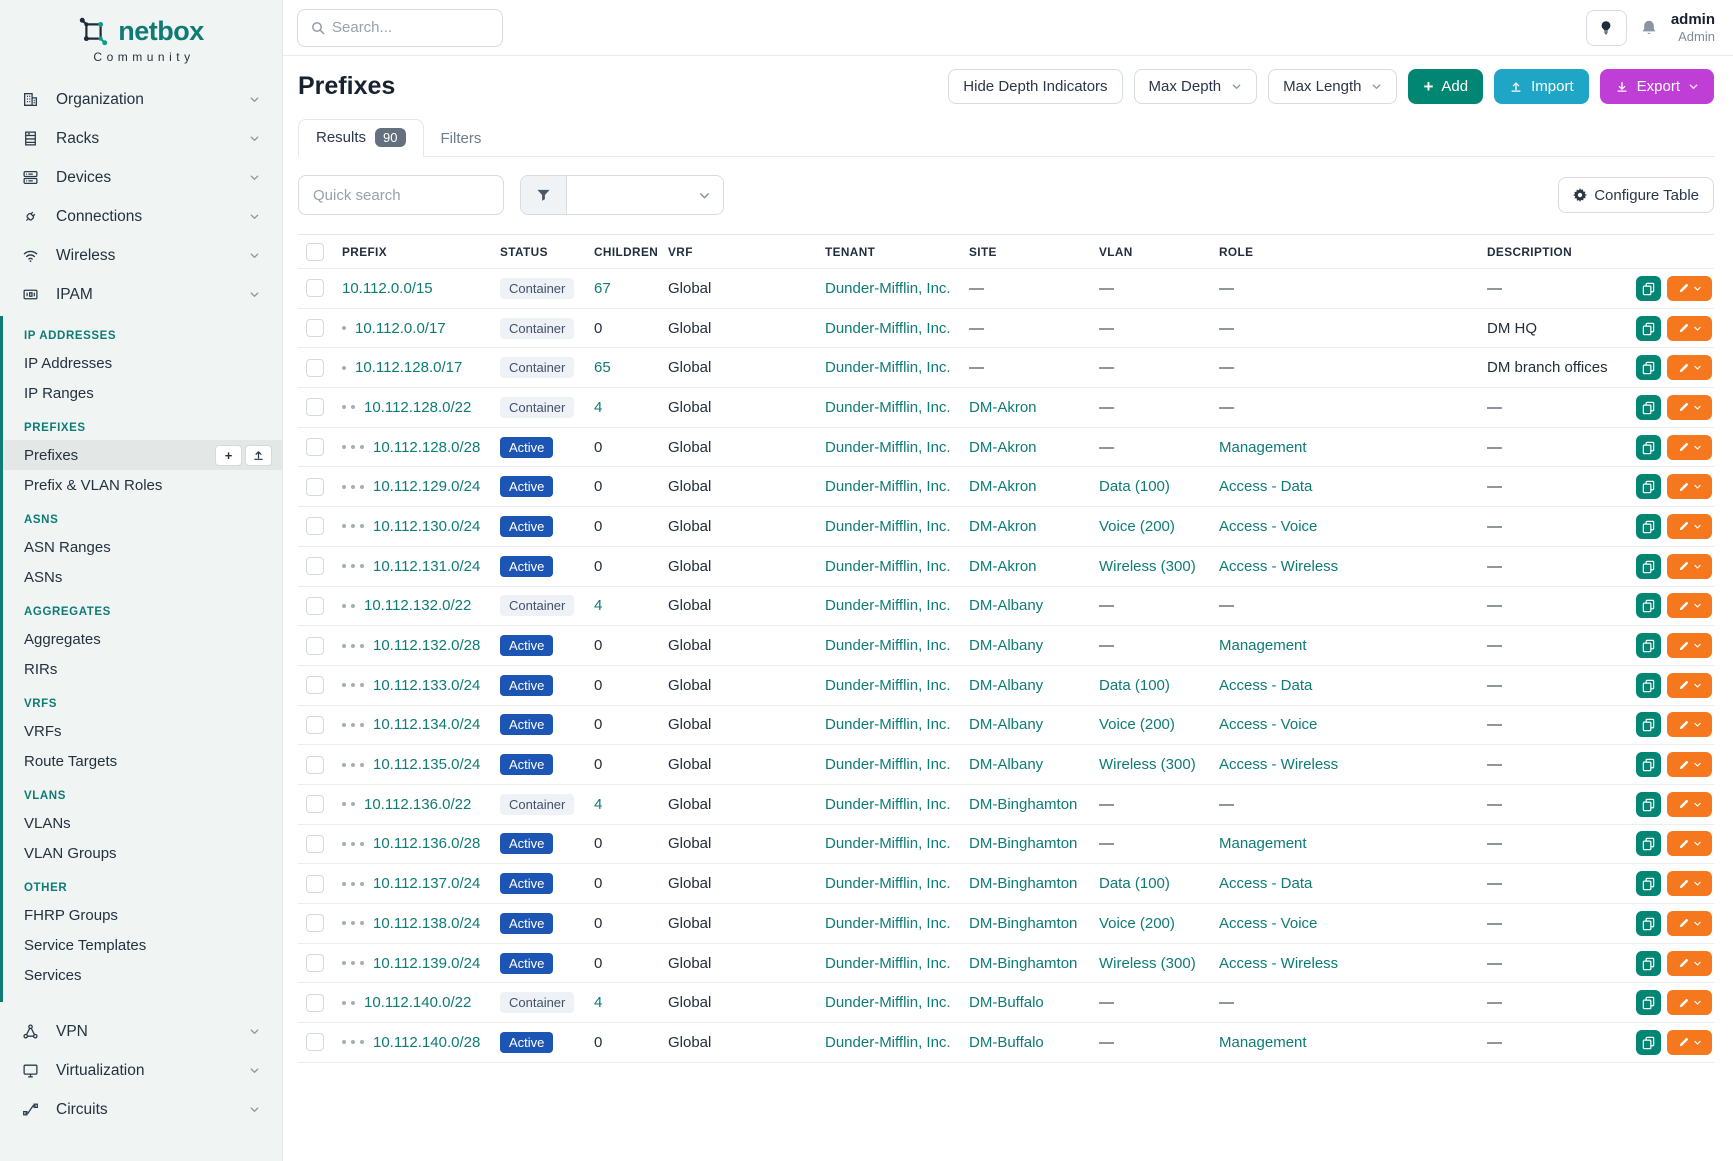  Describe the element at coordinates (1035, 86) in the screenshot. I see `hide-depth-indicators-button: Hide Depth Indicators` at that location.